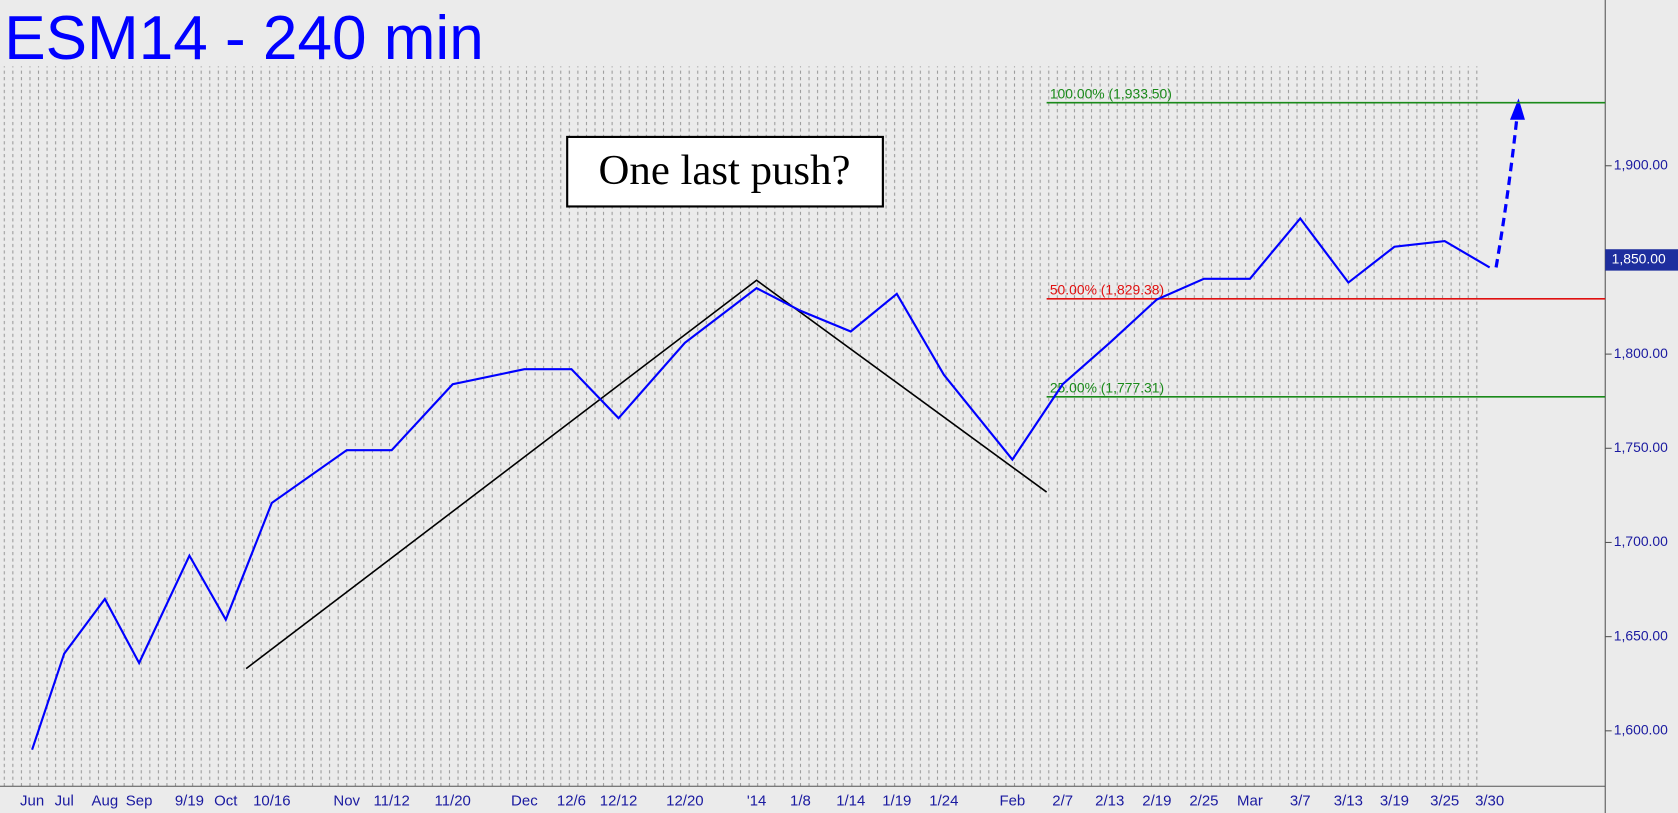 Image resolution: width=1678 pixels, height=813 pixels. What do you see at coordinates (943, 801) in the screenshot?
I see `x-tick-label: 1/24` at bounding box center [943, 801].